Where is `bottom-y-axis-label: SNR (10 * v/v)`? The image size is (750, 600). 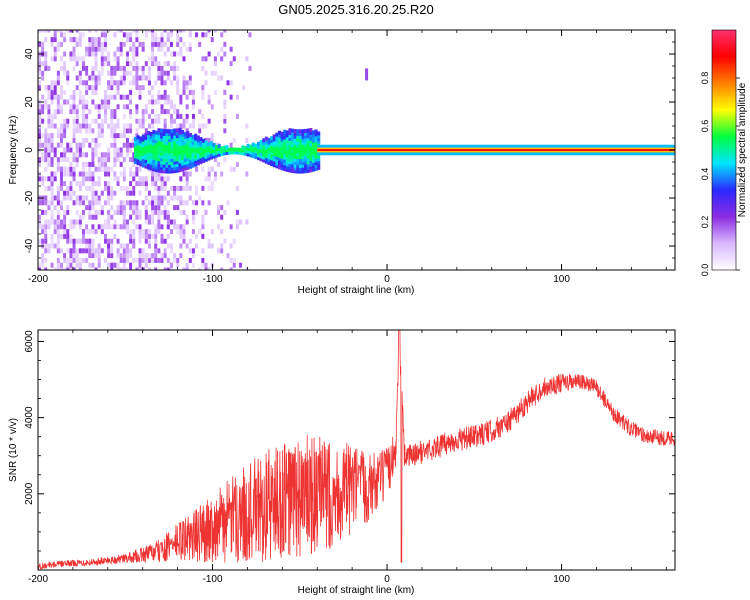
bottom-y-axis-label: SNR (10 * v/v) is located at coordinates (13, 450).